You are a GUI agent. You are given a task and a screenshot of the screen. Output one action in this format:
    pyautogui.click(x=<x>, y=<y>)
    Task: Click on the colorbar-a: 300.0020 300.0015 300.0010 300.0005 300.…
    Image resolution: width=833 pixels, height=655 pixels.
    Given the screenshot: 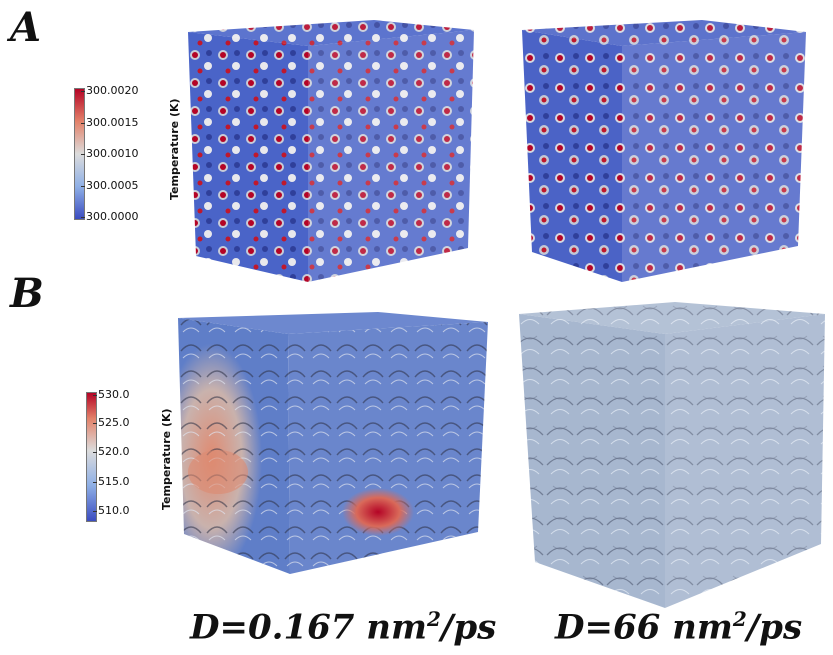 What is the action you would take?
    pyautogui.click(x=129, y=156)
    